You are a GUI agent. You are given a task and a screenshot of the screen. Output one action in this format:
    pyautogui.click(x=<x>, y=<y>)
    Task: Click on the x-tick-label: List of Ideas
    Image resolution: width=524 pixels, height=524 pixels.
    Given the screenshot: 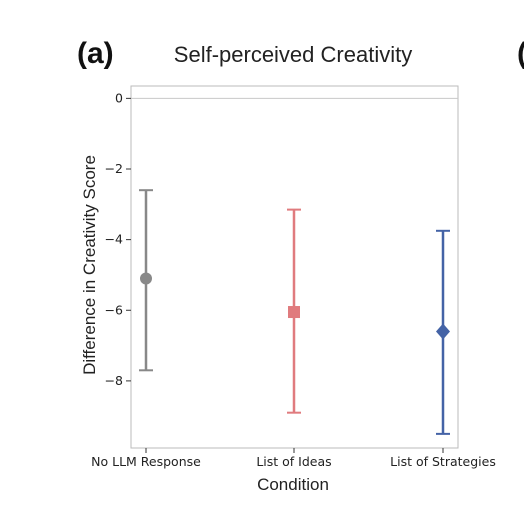 What is the action you would take?
    pyautogui.click(x=293, y=461)
    